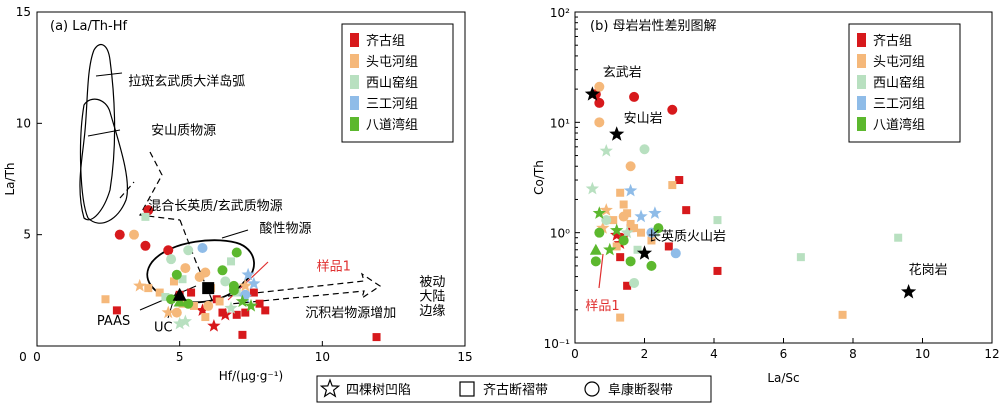 The width and height of the screenshot is (1000, 407). What do you see at coordinates (208, 288) in the screenshot?
I see `paas-marker` at bounding box center [208, 288].